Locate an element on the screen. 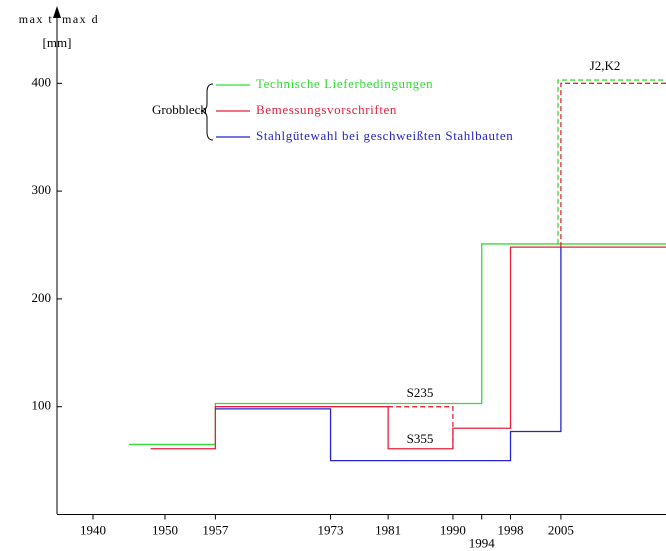  y-axis-arrow is located at coordinates (57, 12).